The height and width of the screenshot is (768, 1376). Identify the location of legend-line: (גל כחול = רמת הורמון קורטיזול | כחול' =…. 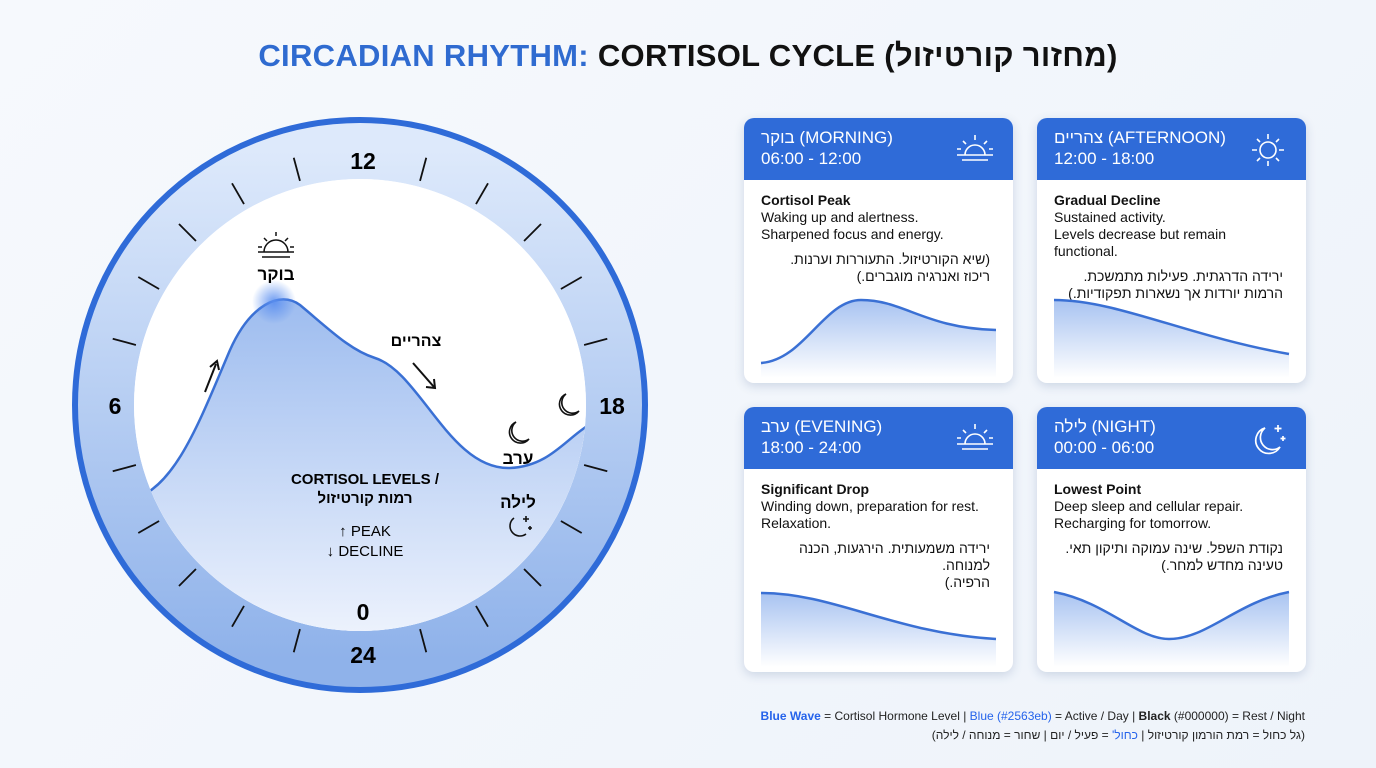
(1118, 735).